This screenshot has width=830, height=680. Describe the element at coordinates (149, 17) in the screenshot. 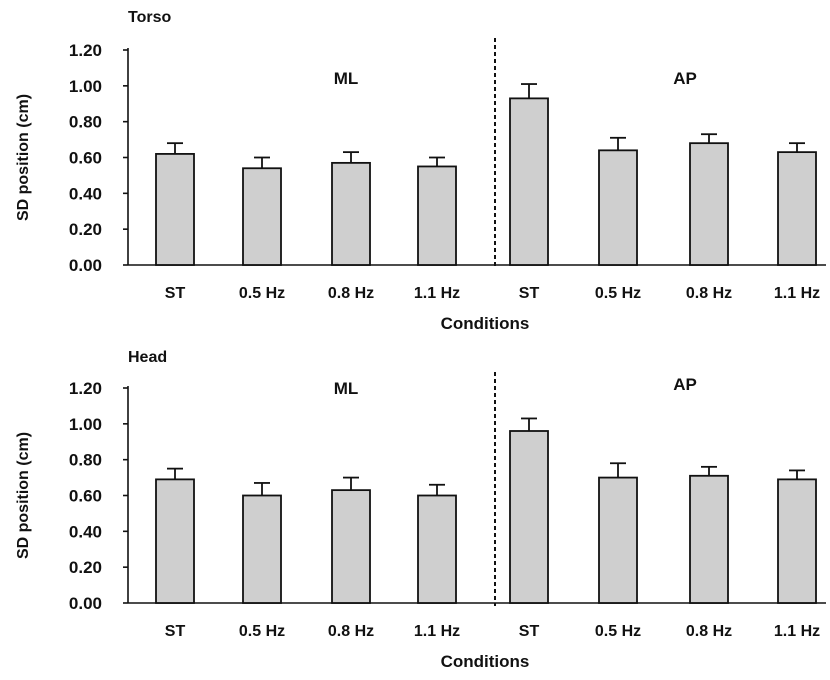

I see `panel-label: Torso` at that location.